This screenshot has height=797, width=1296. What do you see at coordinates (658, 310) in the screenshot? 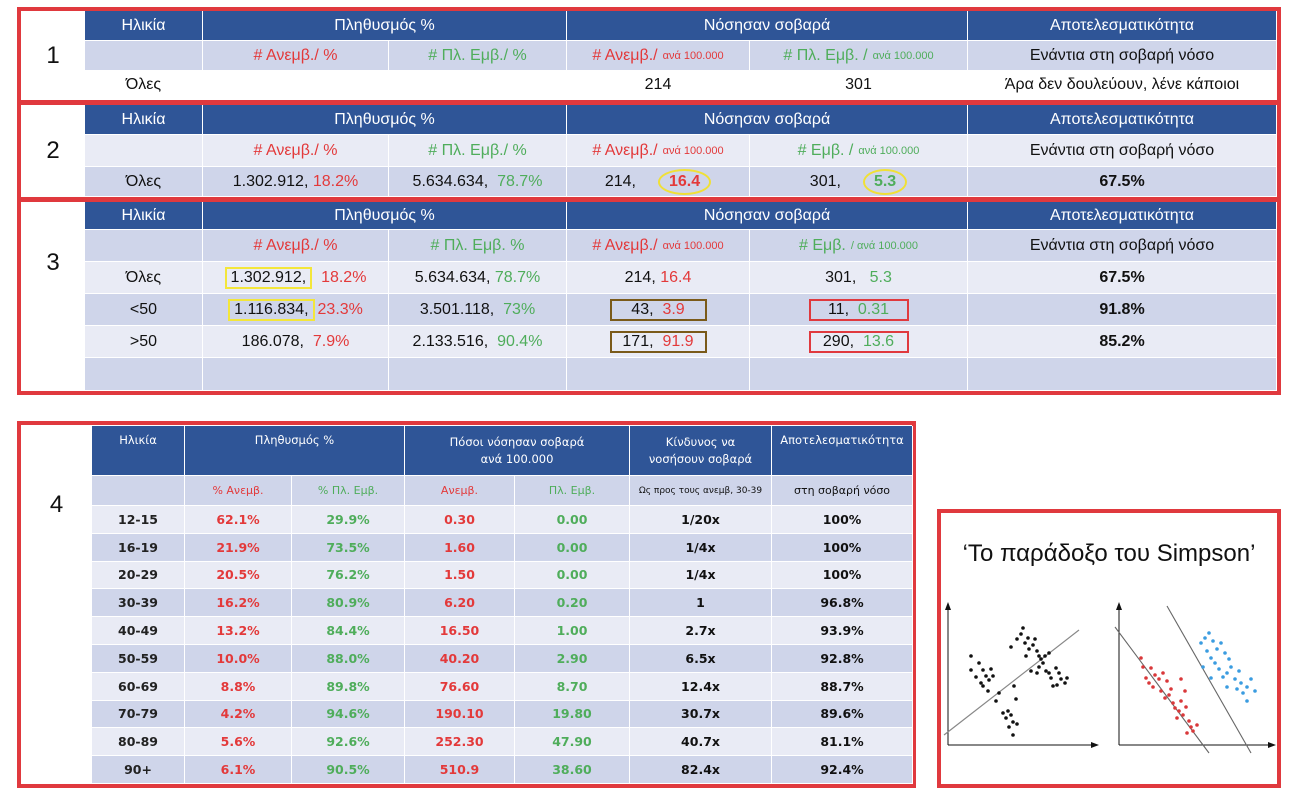
I see `cell-sick-unvax: 43, 3.9` at bounding box center [658, 310].